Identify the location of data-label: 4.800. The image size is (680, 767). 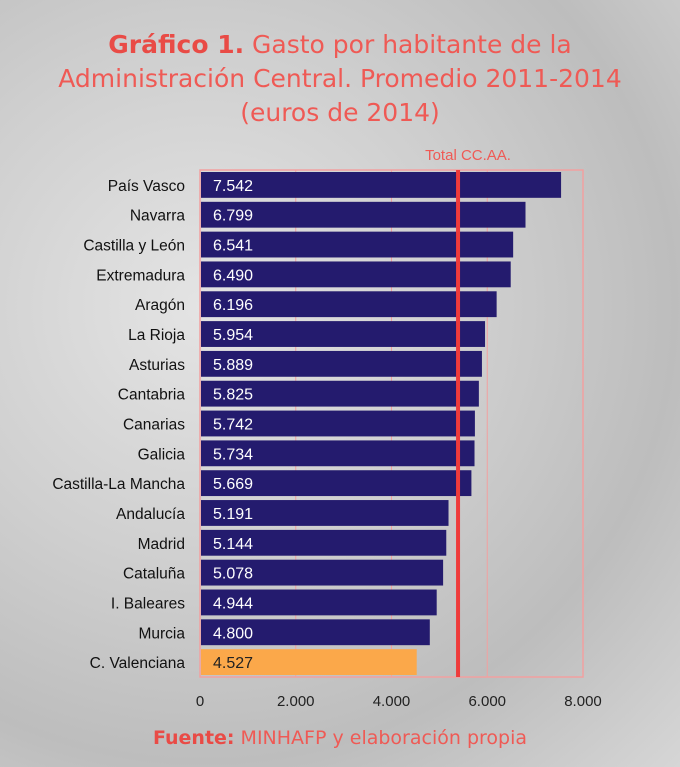
(233, 633).